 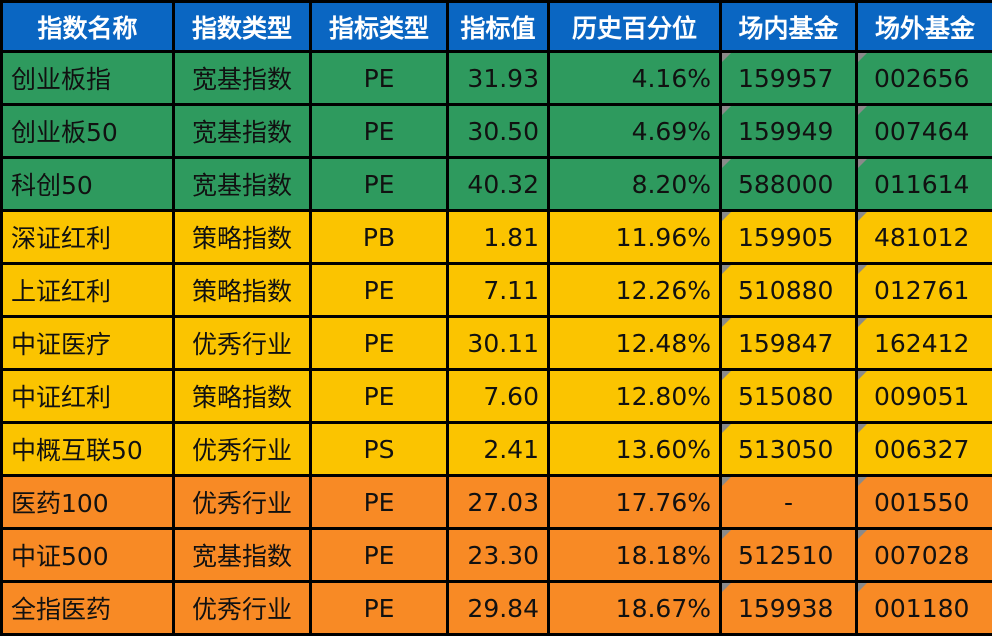 I want to click on cell-offsite-fund: 011614, so click(x=923, y=184).